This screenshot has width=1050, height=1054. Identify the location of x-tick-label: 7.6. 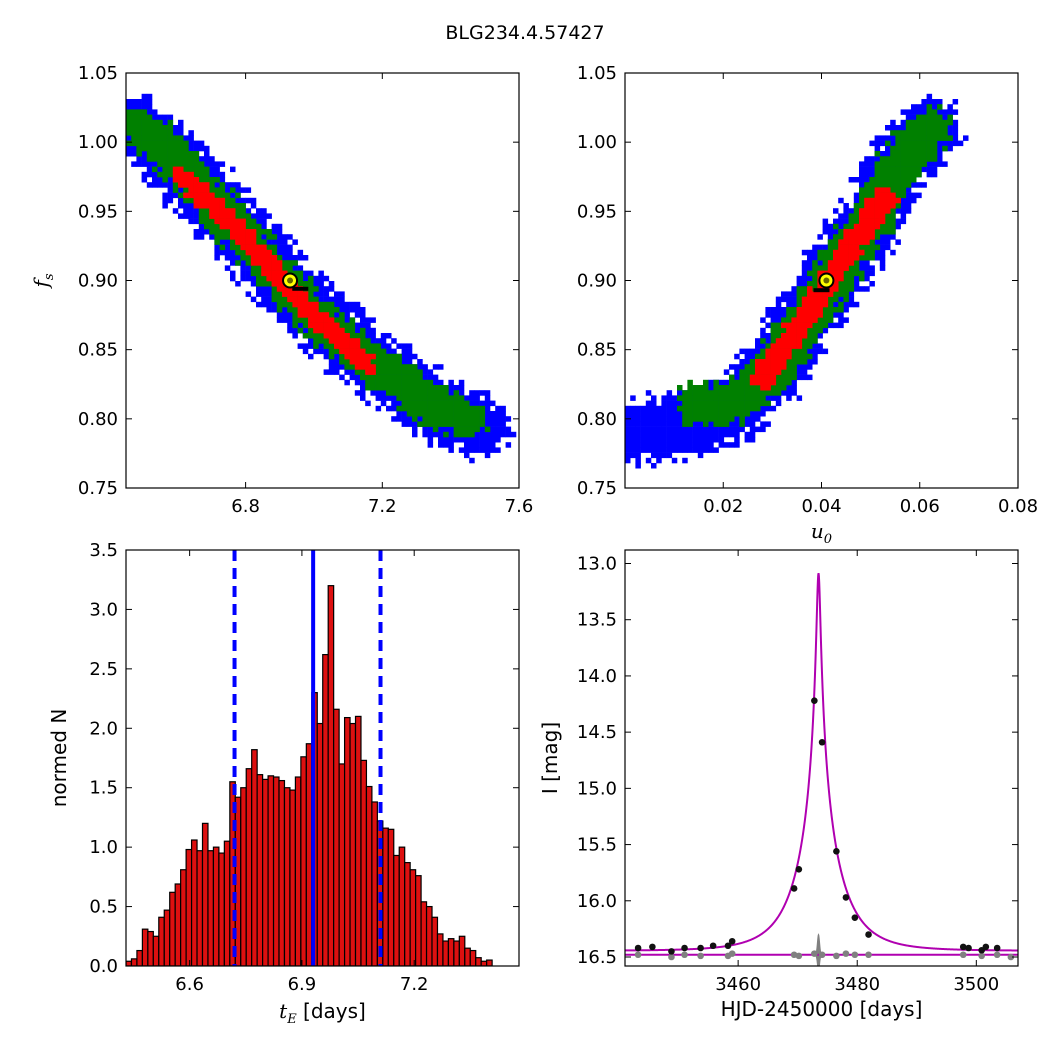
(519, 506).